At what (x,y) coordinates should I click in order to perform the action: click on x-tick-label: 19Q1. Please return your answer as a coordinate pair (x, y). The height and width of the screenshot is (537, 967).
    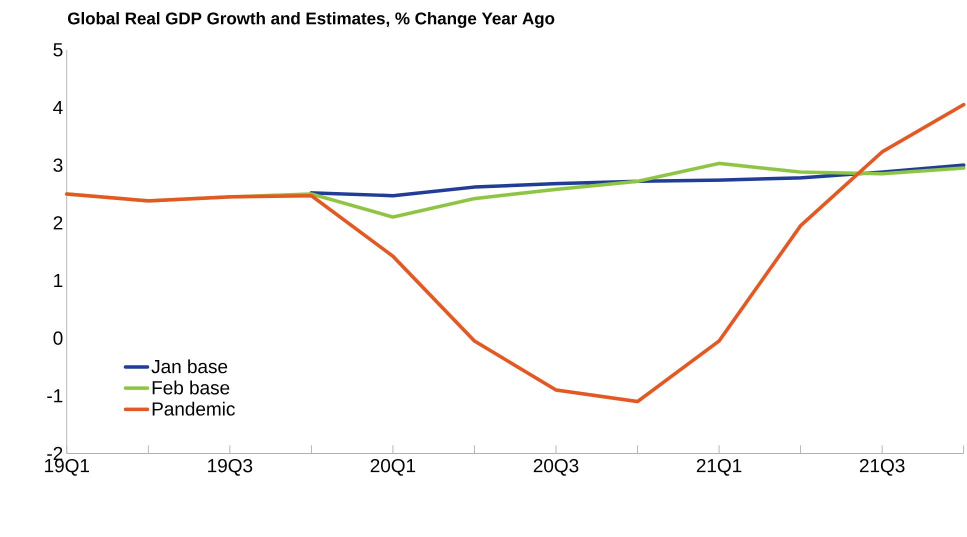
    Looking at the image, I should click on (67, 467).